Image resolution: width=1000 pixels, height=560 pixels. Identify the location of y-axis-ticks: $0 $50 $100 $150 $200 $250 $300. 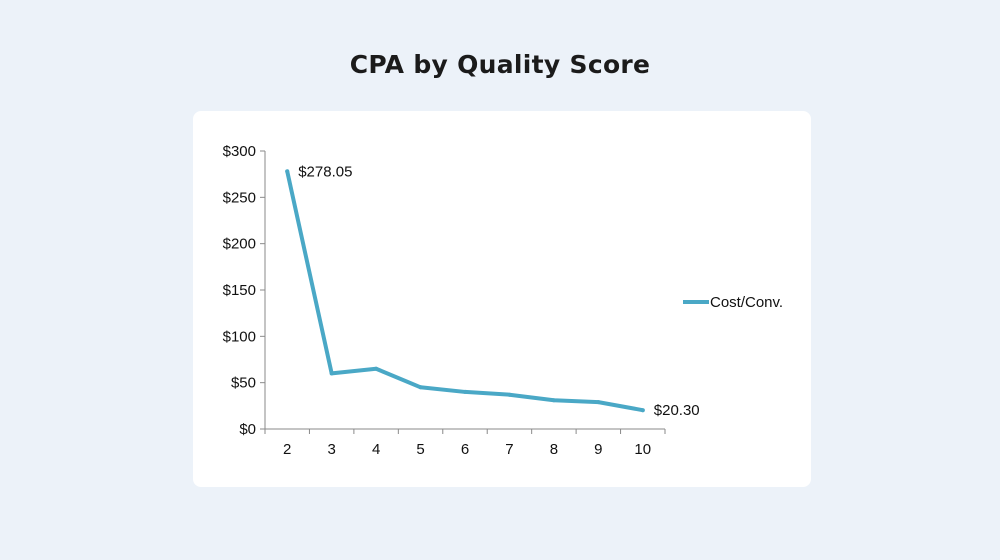
(244, 290).